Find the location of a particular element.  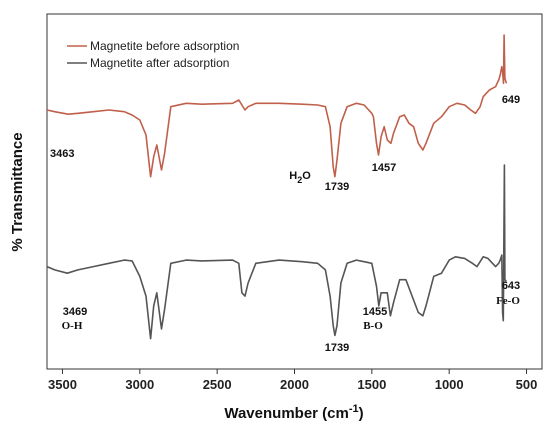

annotation-b-o: B-O is located at coordinates (373, 326).